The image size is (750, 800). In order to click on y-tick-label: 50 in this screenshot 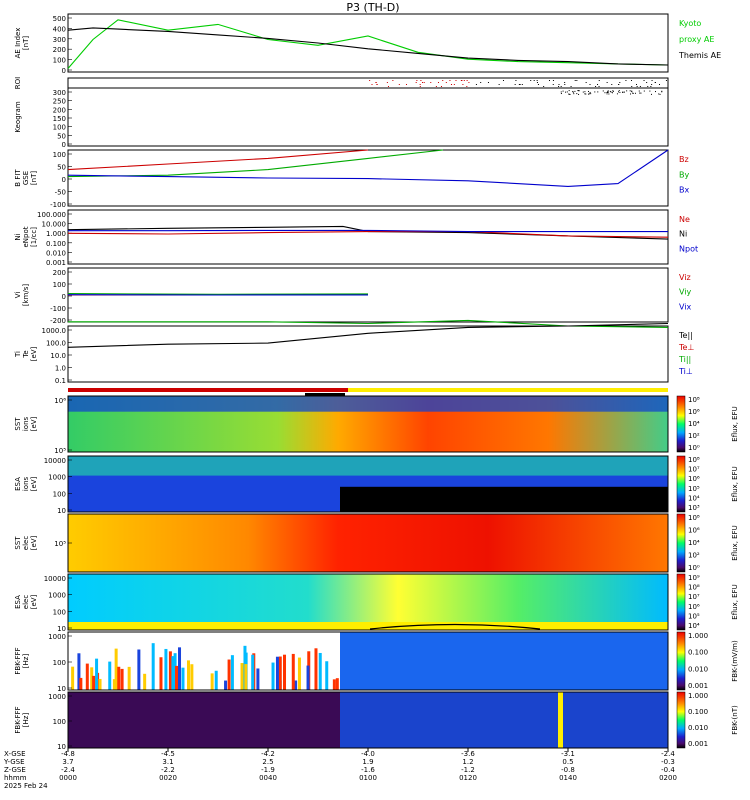, I will do `click(61, 136)`.